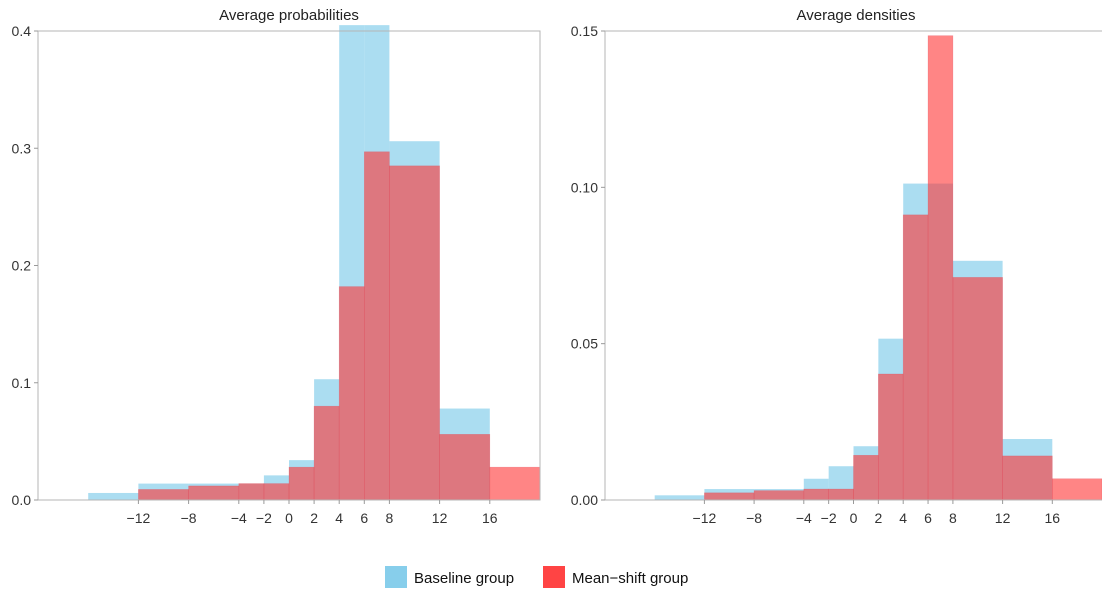 The height and width of the screenshot is (592, 1102). What do you see at coordinates (464, 578) in the screenshot?
I see `legend-label-baseline: Baseline group` at bounding box center [464, 578].